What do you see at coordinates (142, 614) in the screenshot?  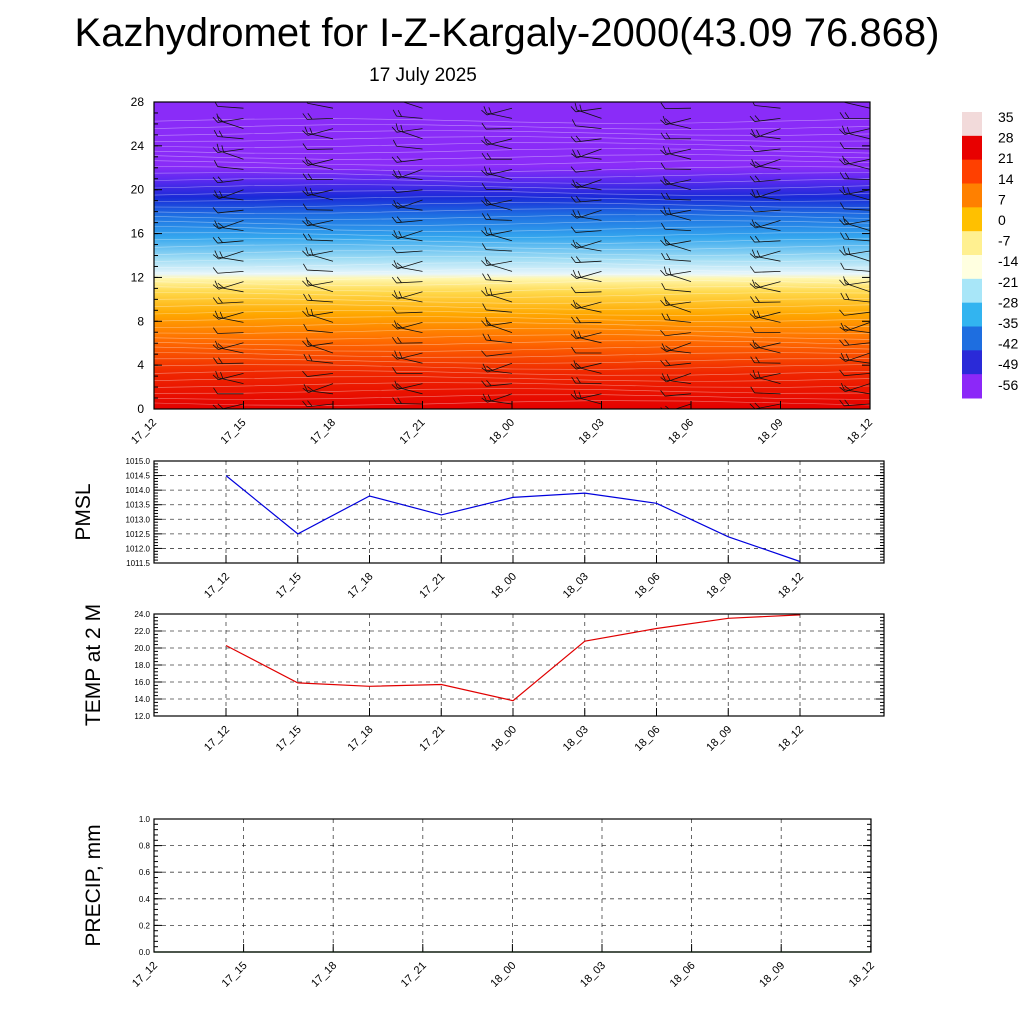 I see `temp-y-tick-label: 24.0` at bounding box center [142, 614].